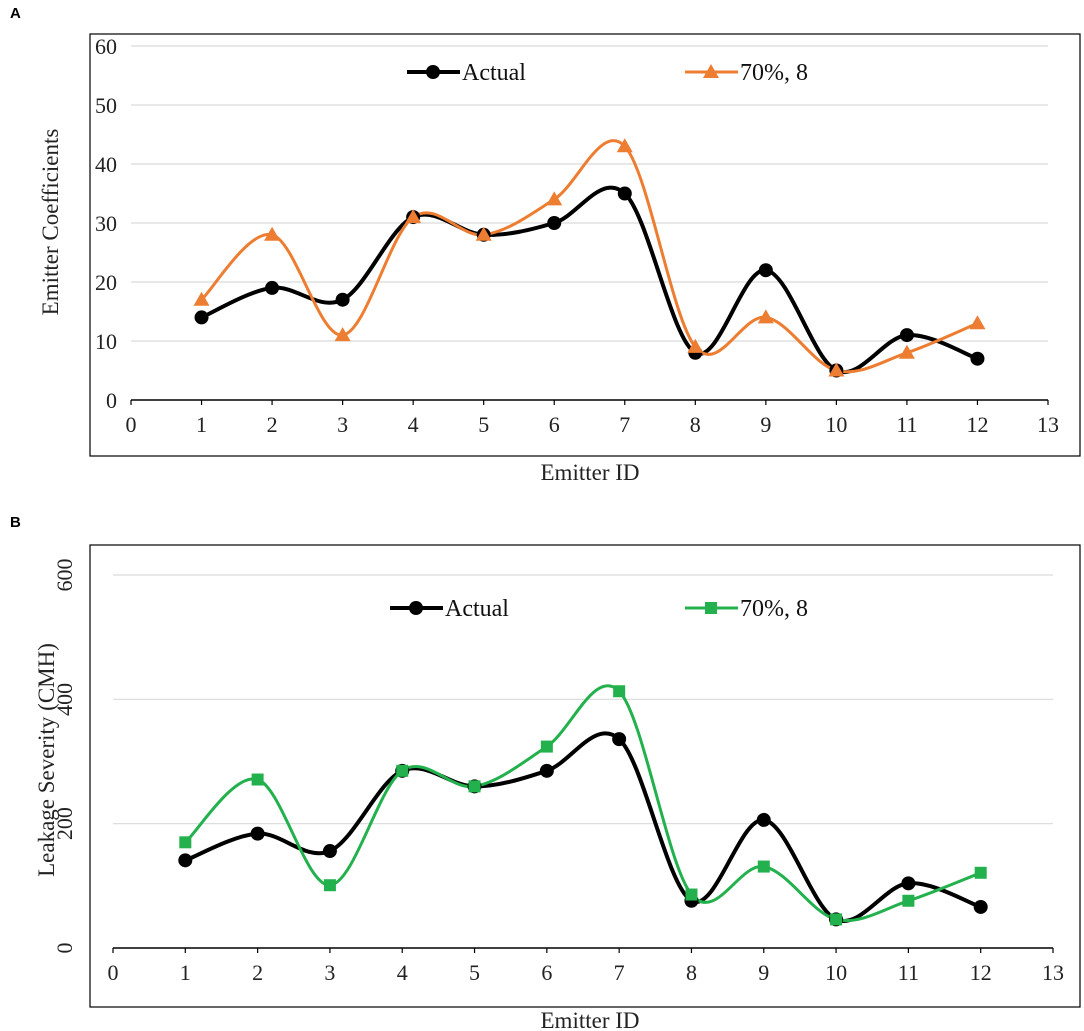 This screenshot has width=1084, height=1031. Describe the element at coordinates (106, 105) in the screenshot. I see `y-tick-label: 50` at that location.